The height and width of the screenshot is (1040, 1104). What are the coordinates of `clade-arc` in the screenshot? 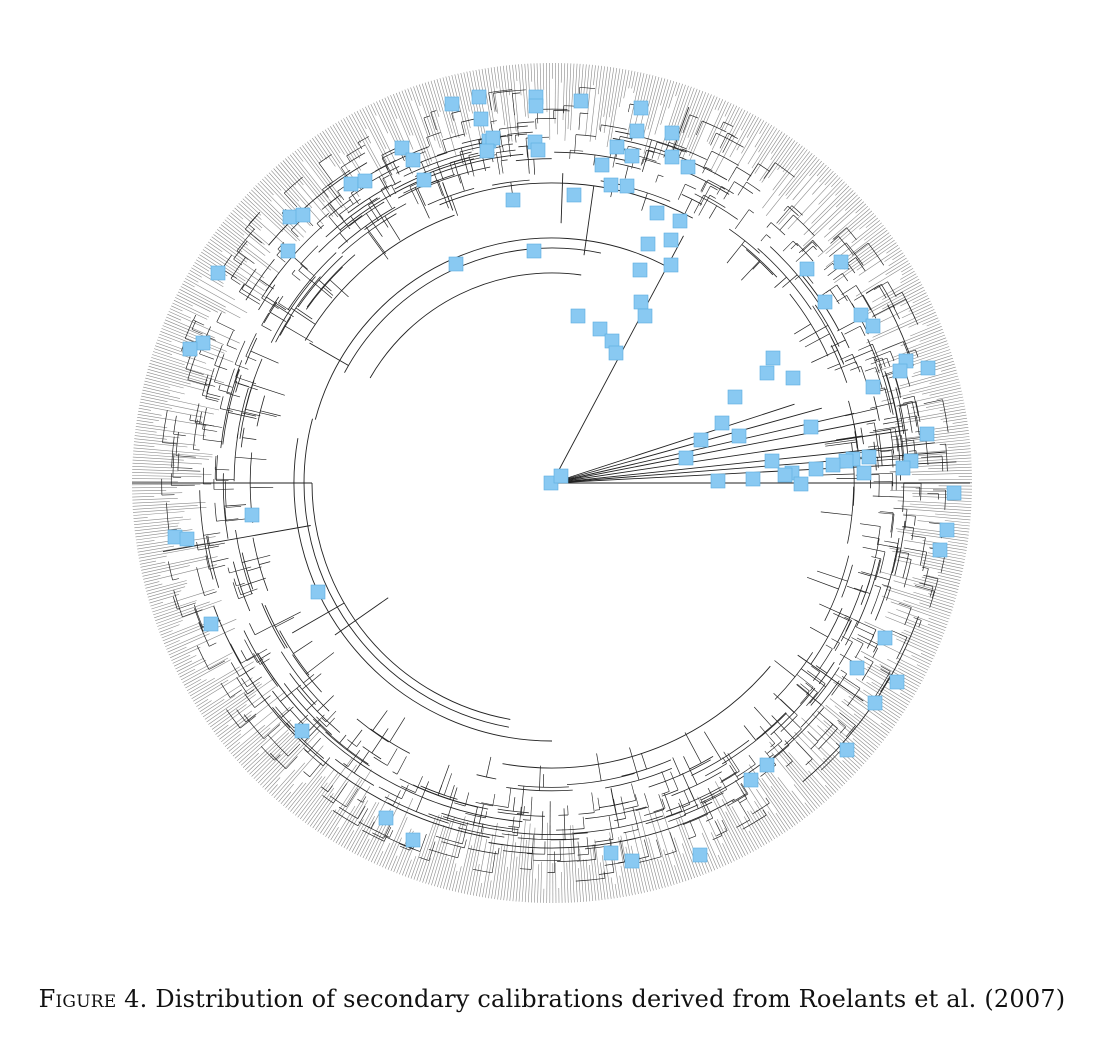 It's located at (273, 626).